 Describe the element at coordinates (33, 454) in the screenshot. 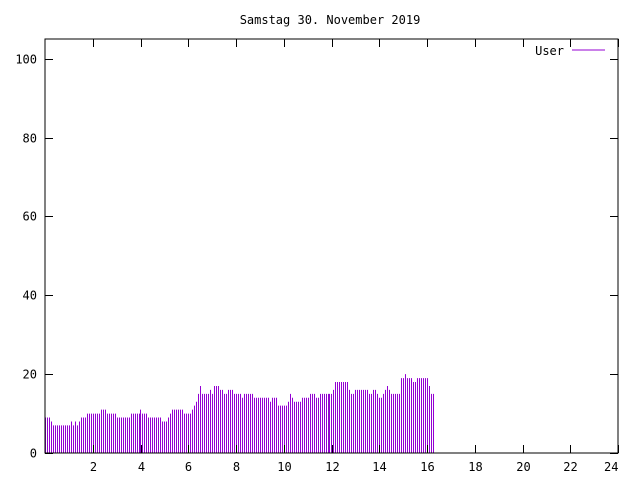

I see `y-tick-label: 0` at that location.